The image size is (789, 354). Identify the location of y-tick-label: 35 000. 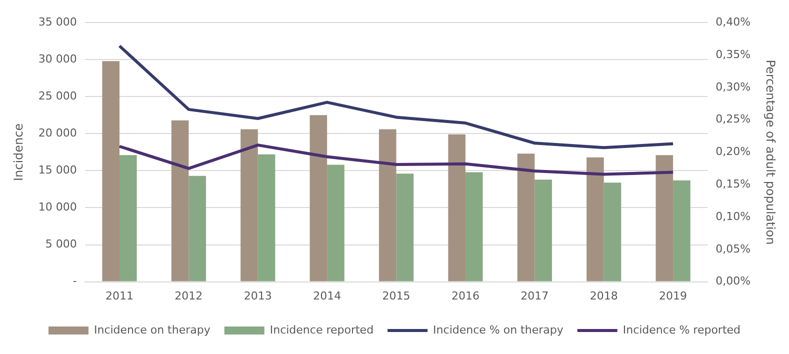
(57, 21).